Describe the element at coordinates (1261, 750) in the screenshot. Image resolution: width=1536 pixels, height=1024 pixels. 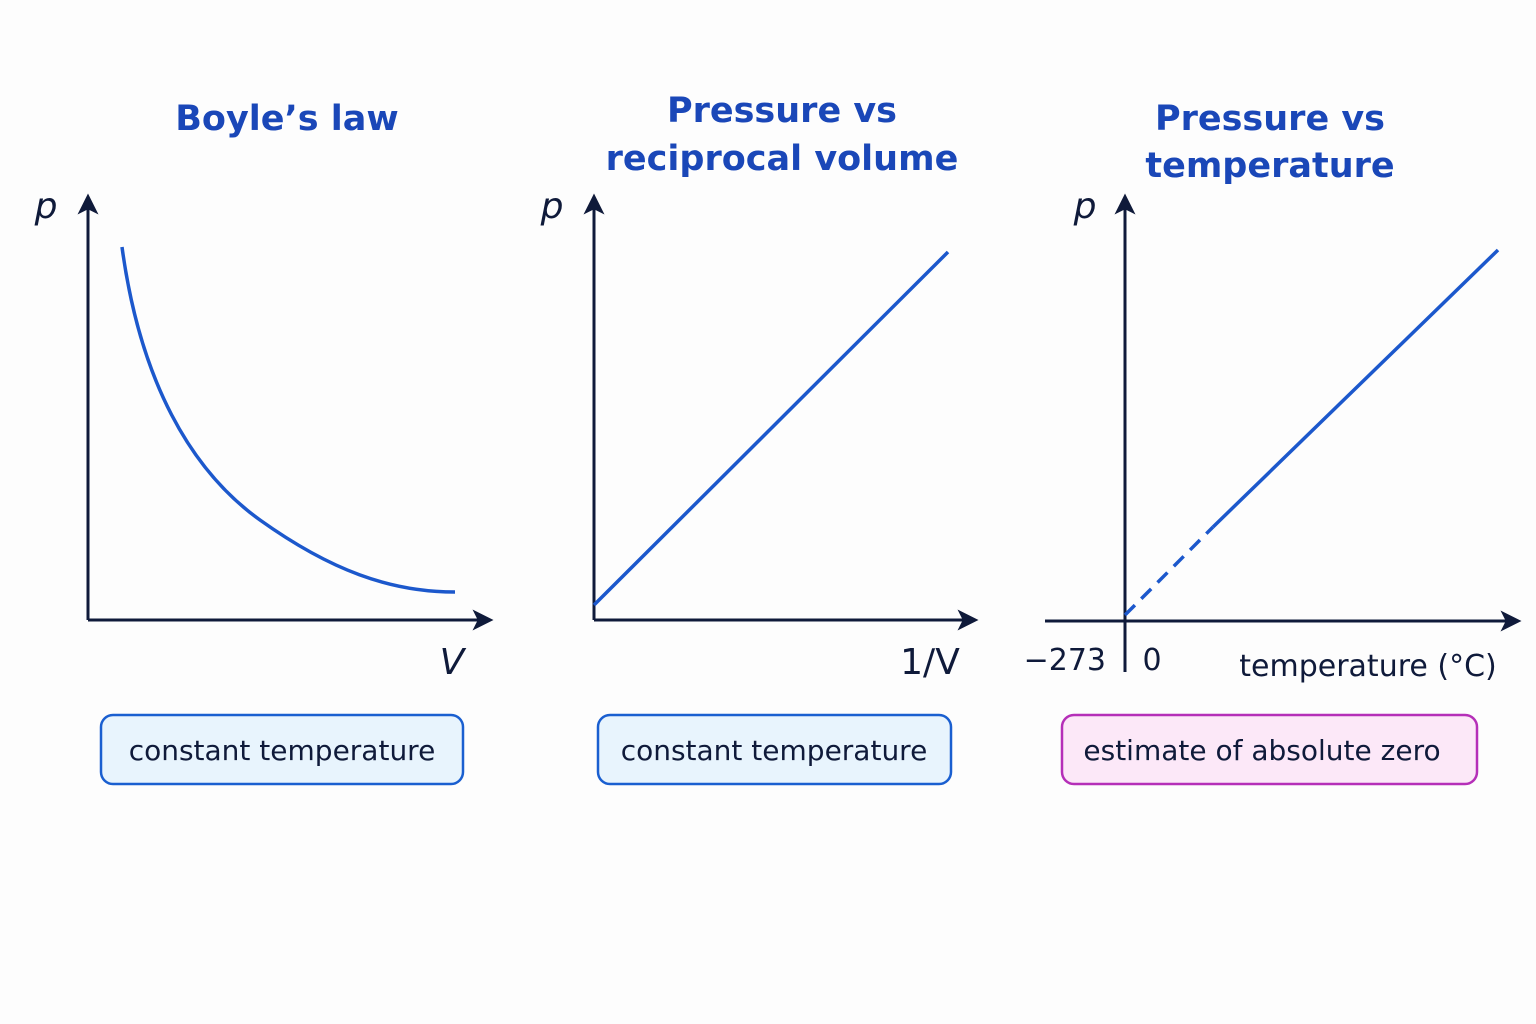
I see `note: estimate of absolute zero` at that location.